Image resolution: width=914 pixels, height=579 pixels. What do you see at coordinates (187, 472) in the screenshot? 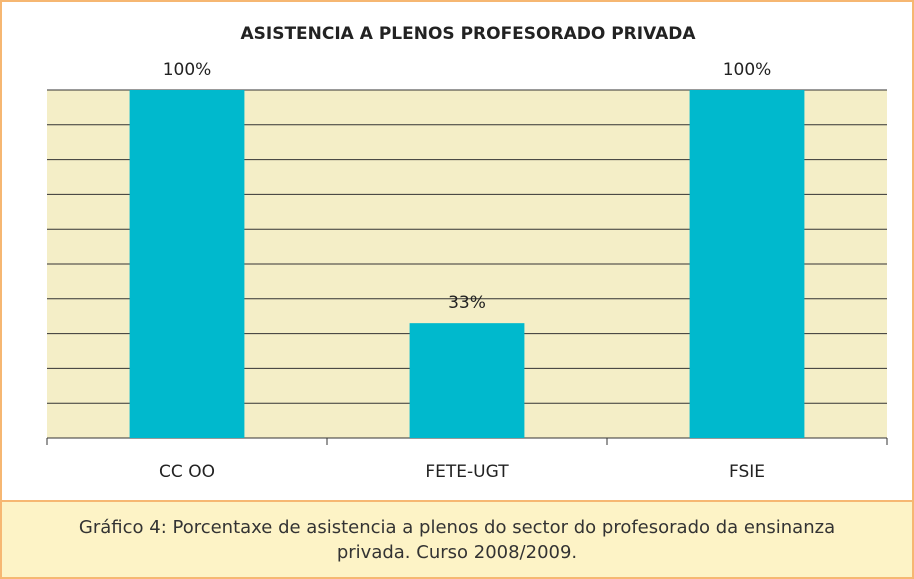
I see `x-tick-label: CC OO` at bounding box center [187, 472].